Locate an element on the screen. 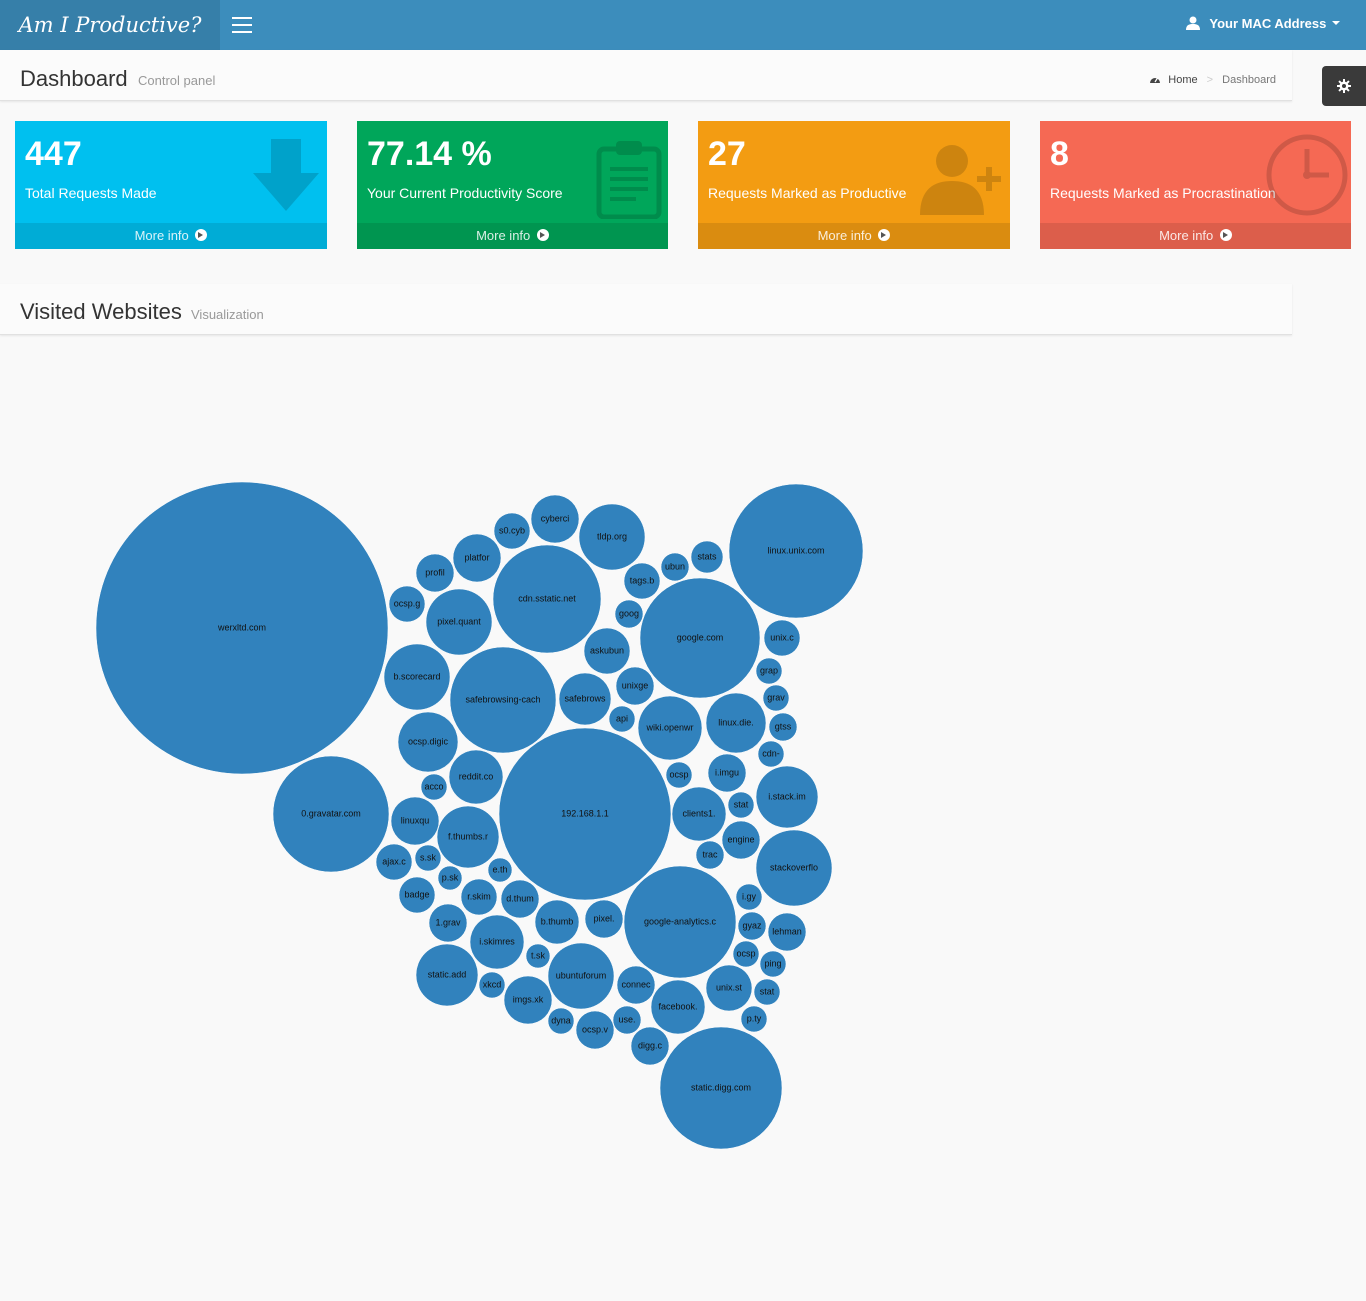 This screenshot has height=1301, width=1366. bubble: ubun is located at coordinates (675, 567).